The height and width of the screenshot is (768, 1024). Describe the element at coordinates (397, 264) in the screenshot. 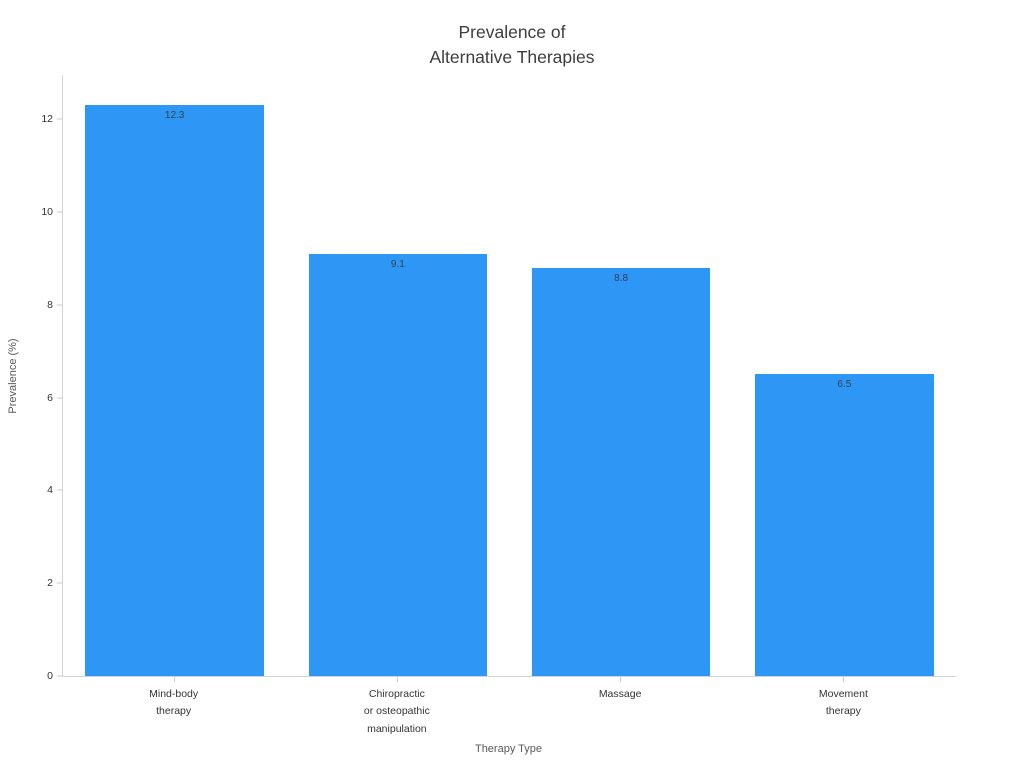

I see `bar-value-label: 9.1` at that location.